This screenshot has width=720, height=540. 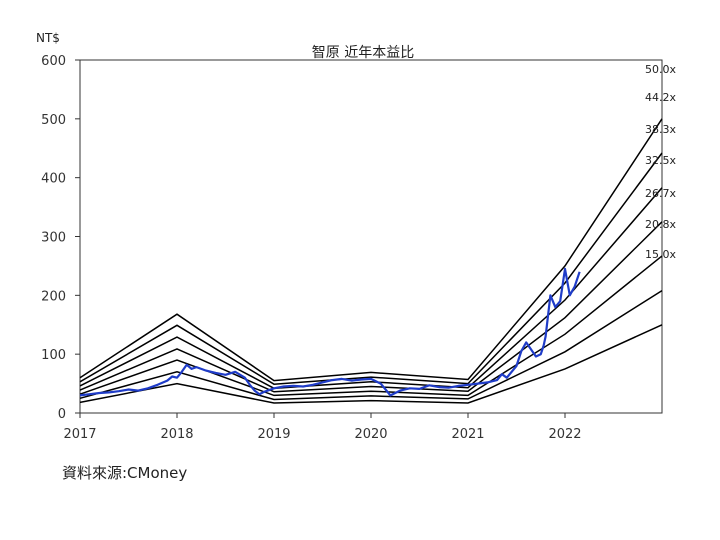 What do you see at coordinates (371, 364) in the screenshot?
I see `pe-band-line` at bounding box center [371, 364].